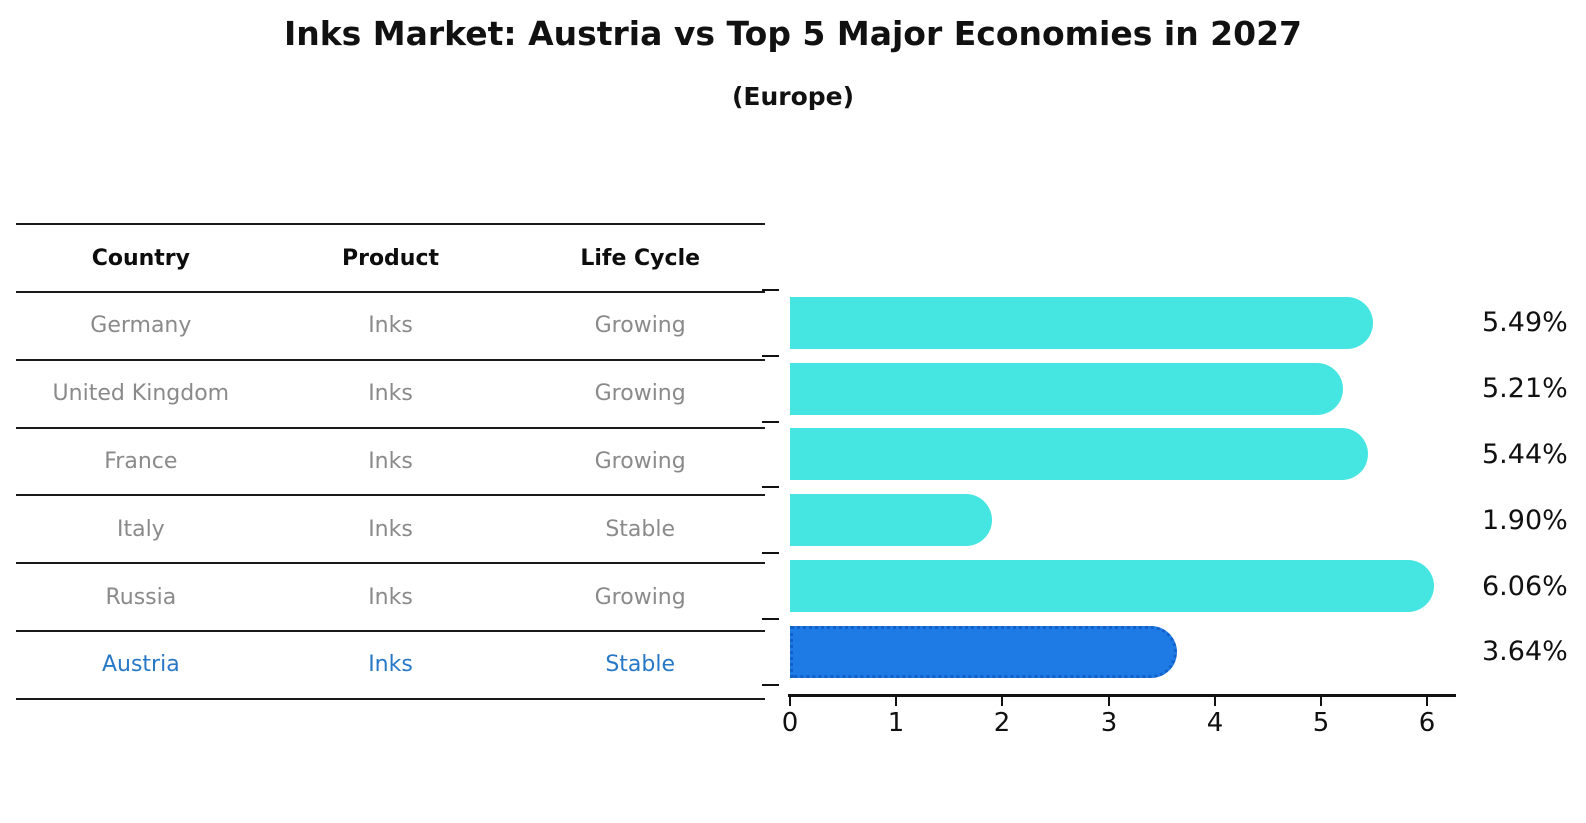 The width and height of the screenshot is (1586, 823). Describe the element at coordinates (1525, 389) in the screenshot. I see `value-label-united-kingdom: 5.21%` at that location.